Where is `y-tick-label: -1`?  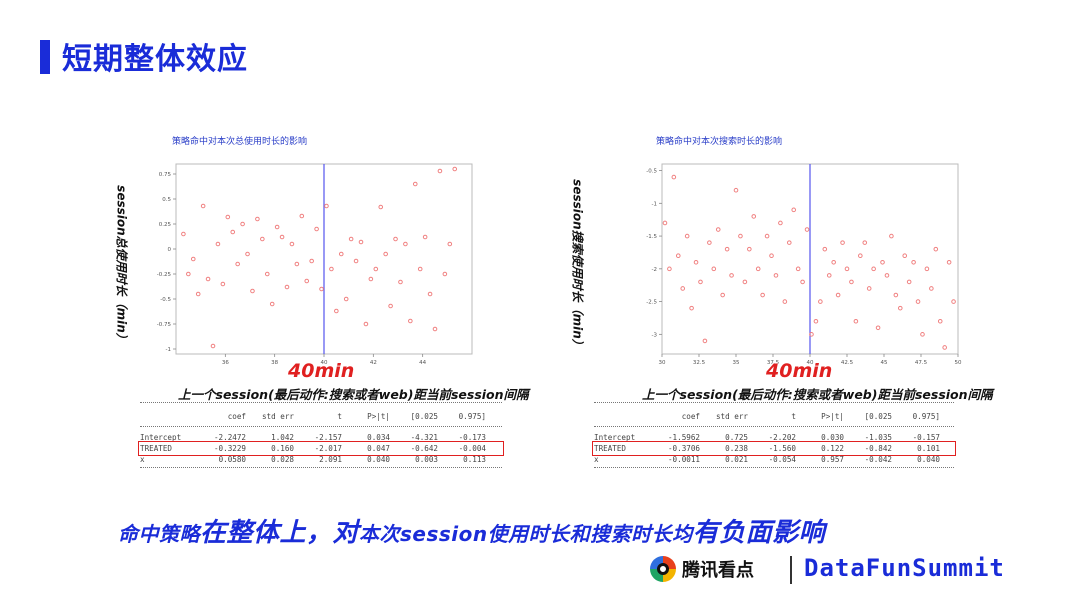 y-tick-label: -1 is located at coordinates (168, 350).